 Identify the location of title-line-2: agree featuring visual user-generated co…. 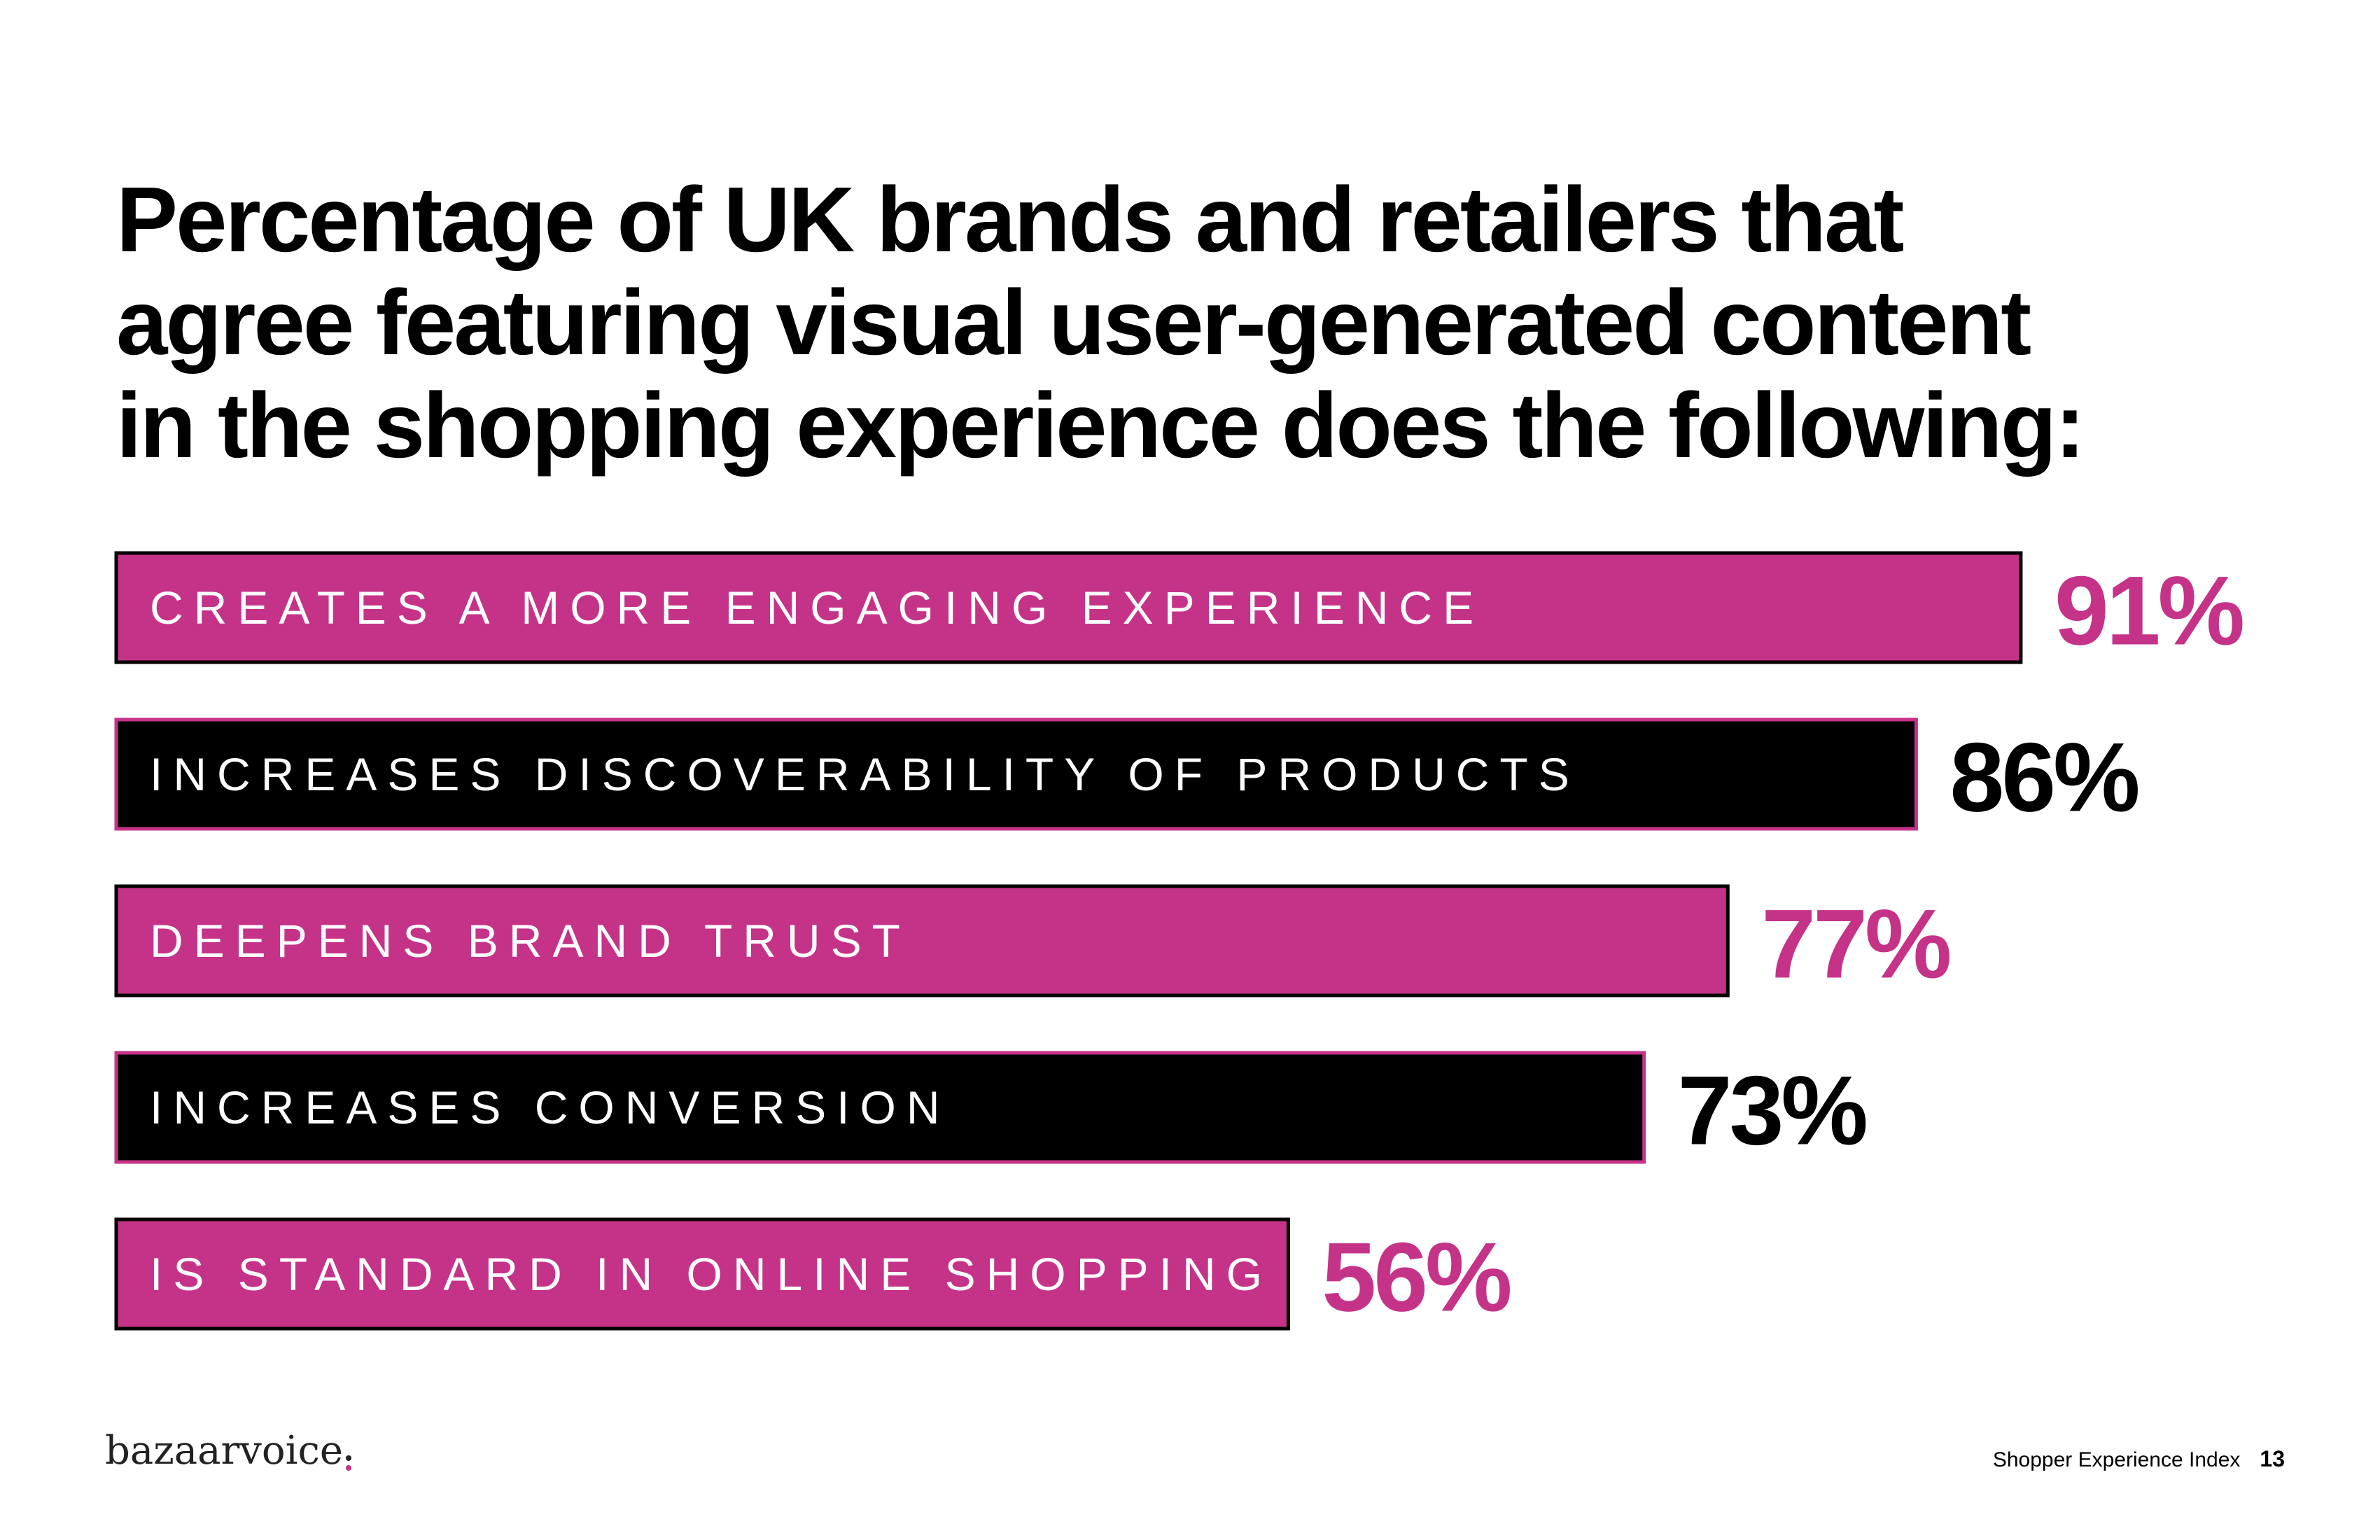
(1073, 322).